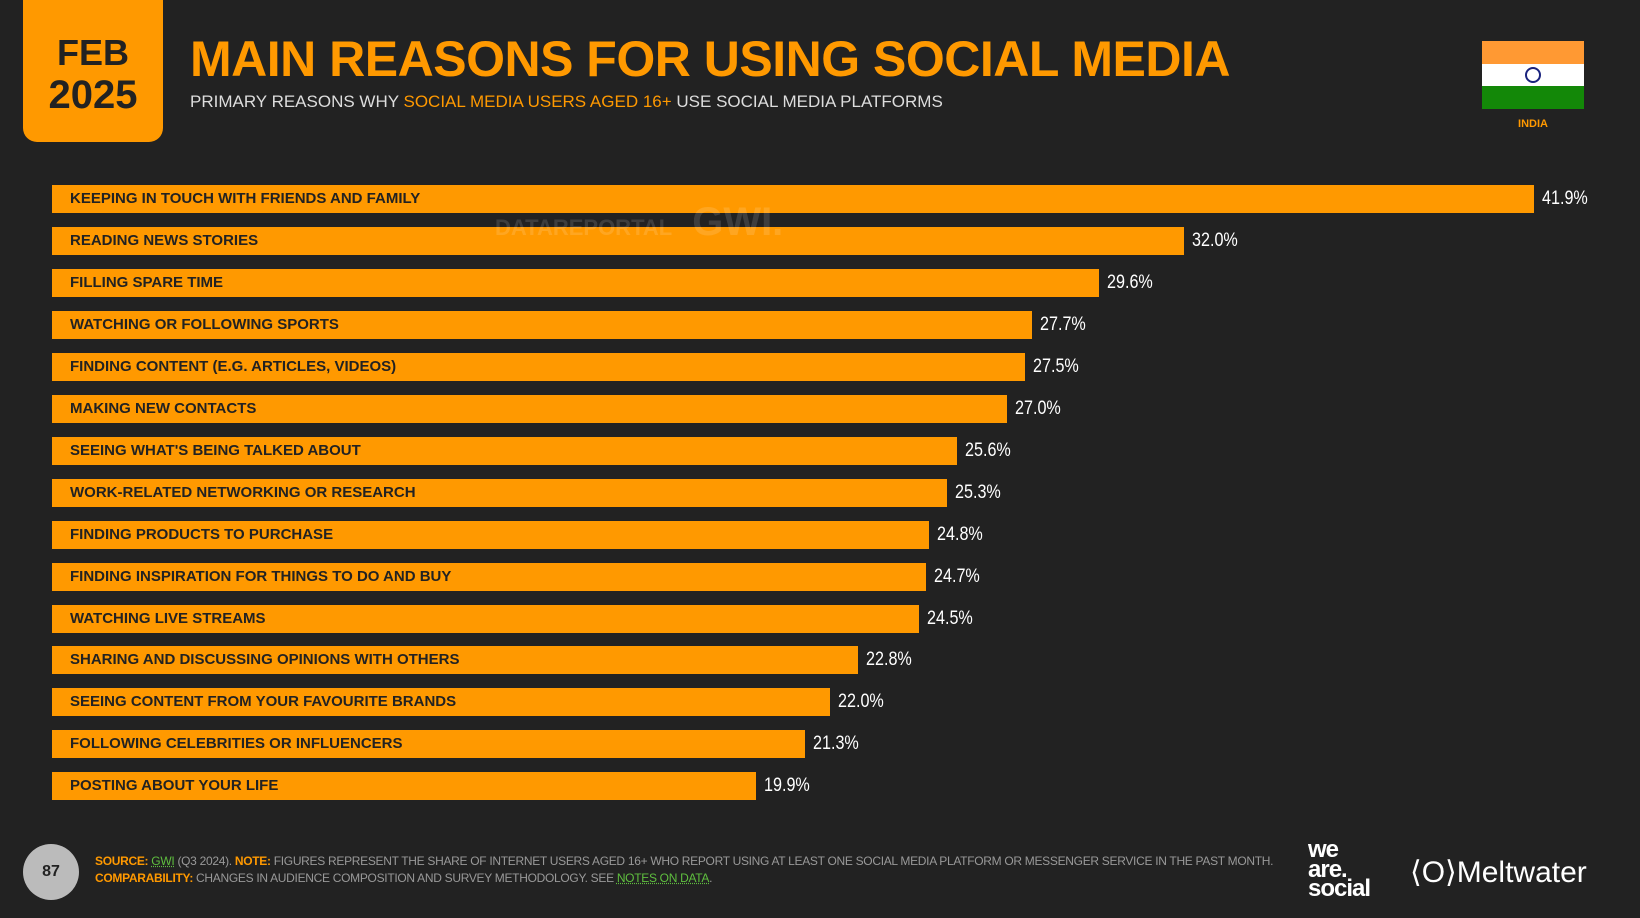  I want to click on footer-end: ., so click(711, 878).